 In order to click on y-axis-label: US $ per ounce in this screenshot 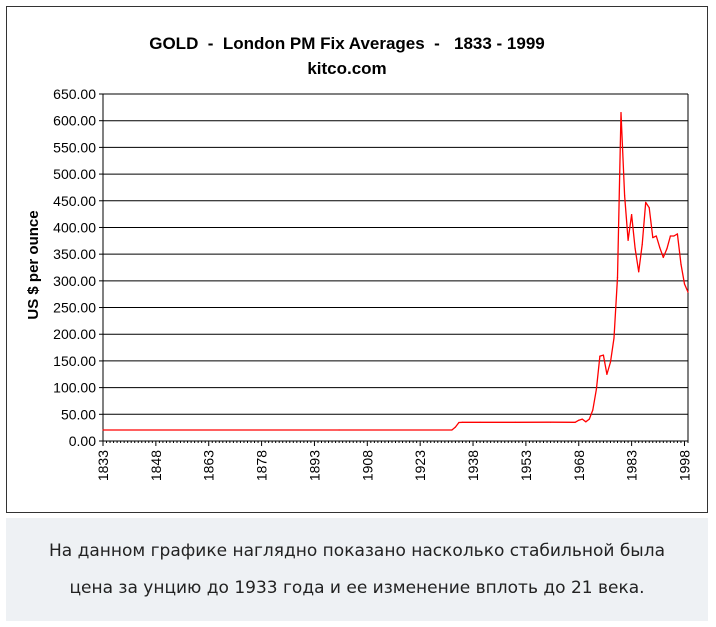, I will do `click(33, 264)`.